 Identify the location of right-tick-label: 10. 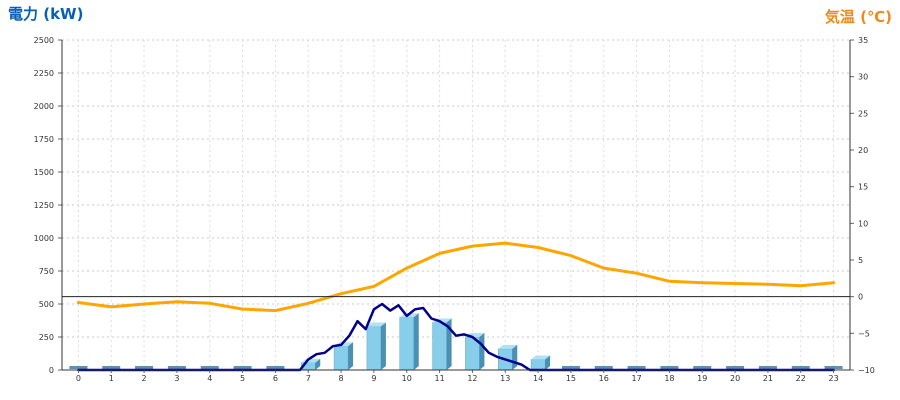
(863, 223).